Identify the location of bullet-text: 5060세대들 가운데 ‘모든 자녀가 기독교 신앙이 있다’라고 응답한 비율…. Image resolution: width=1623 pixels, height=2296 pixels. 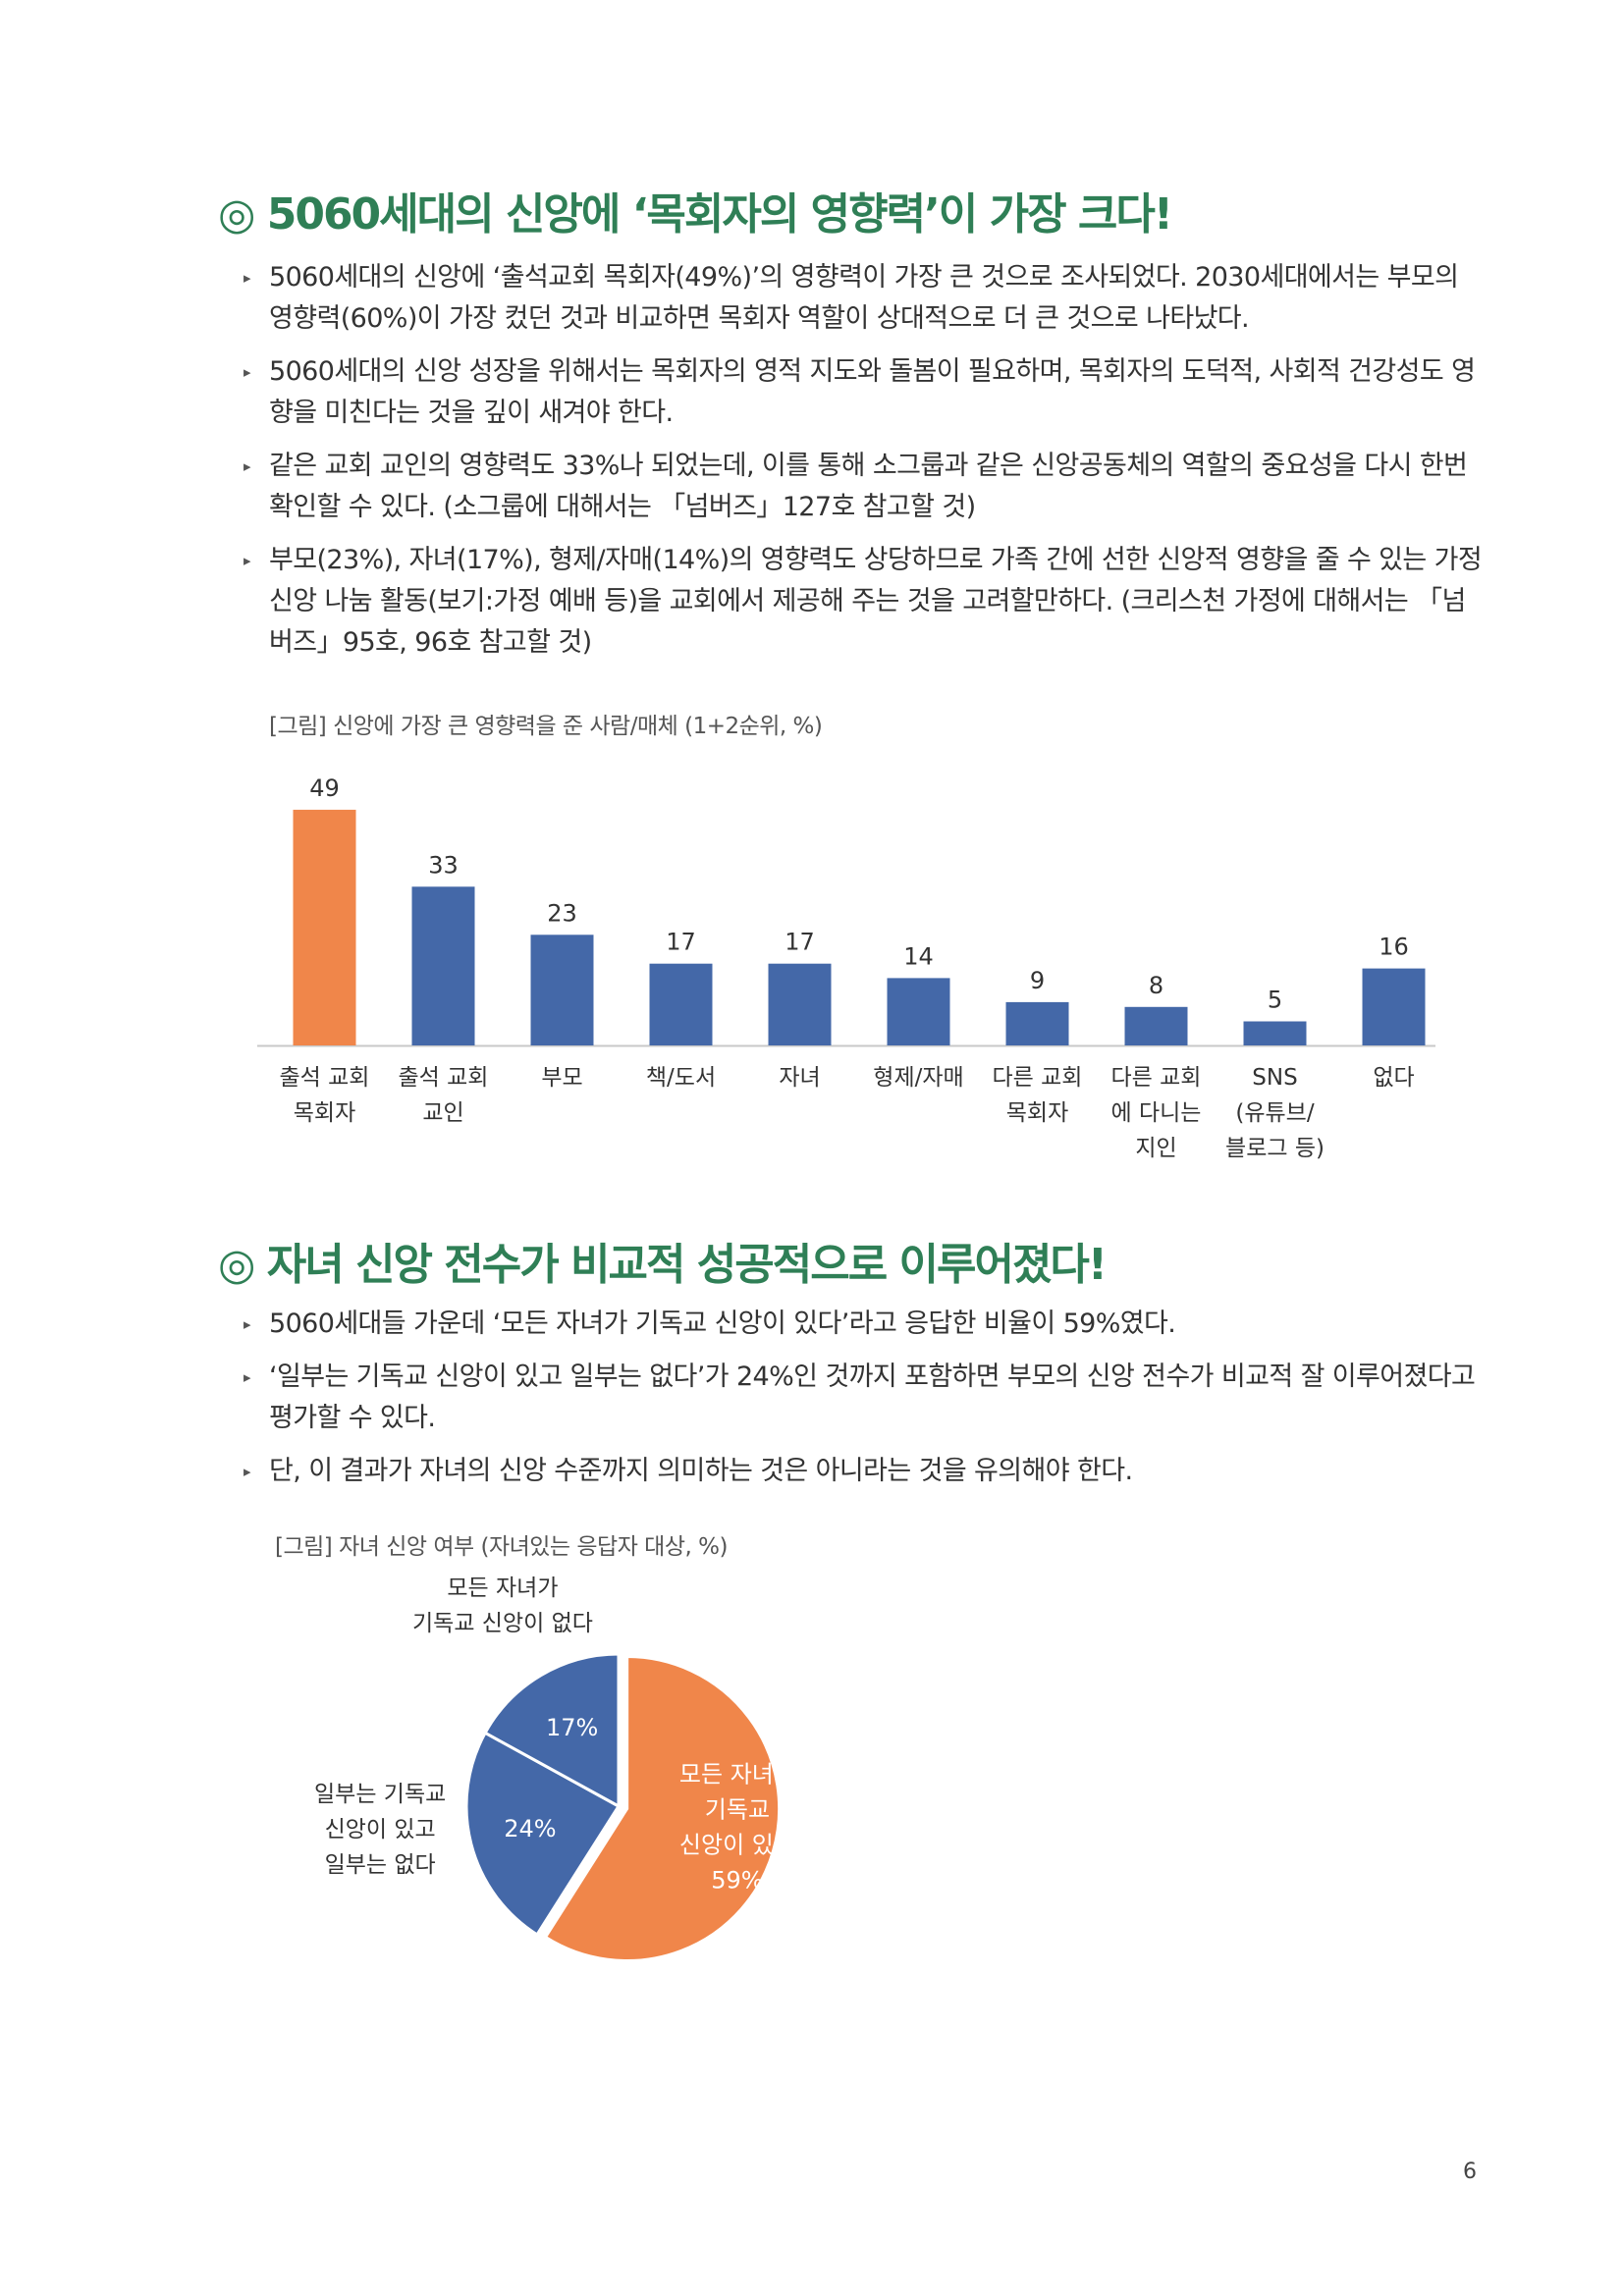
(722, 1324).